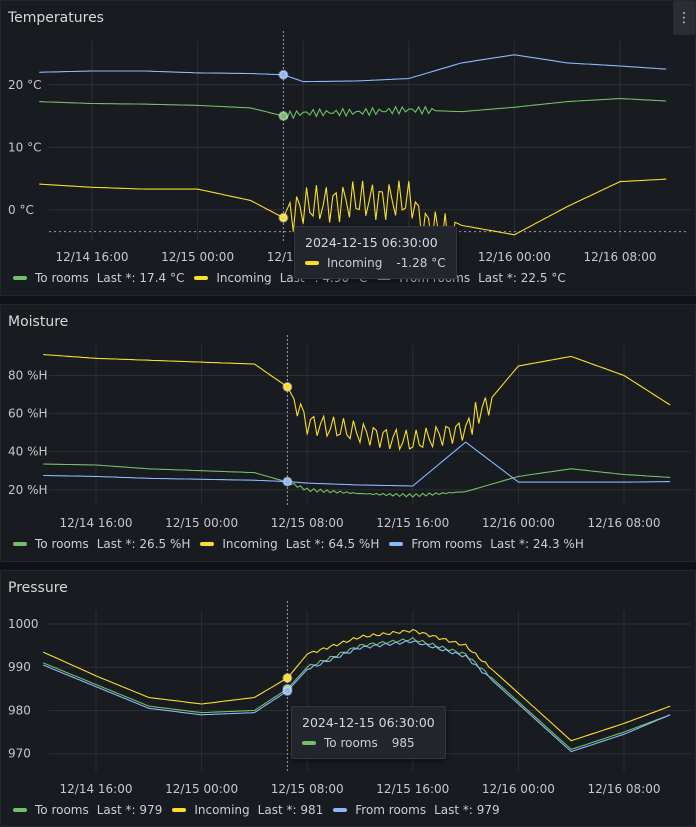 The image size is (696, 827). Describe the element at coordinates (351, 743) in the screenshot. I see `tooltip-series-name: To rooms` at that location.